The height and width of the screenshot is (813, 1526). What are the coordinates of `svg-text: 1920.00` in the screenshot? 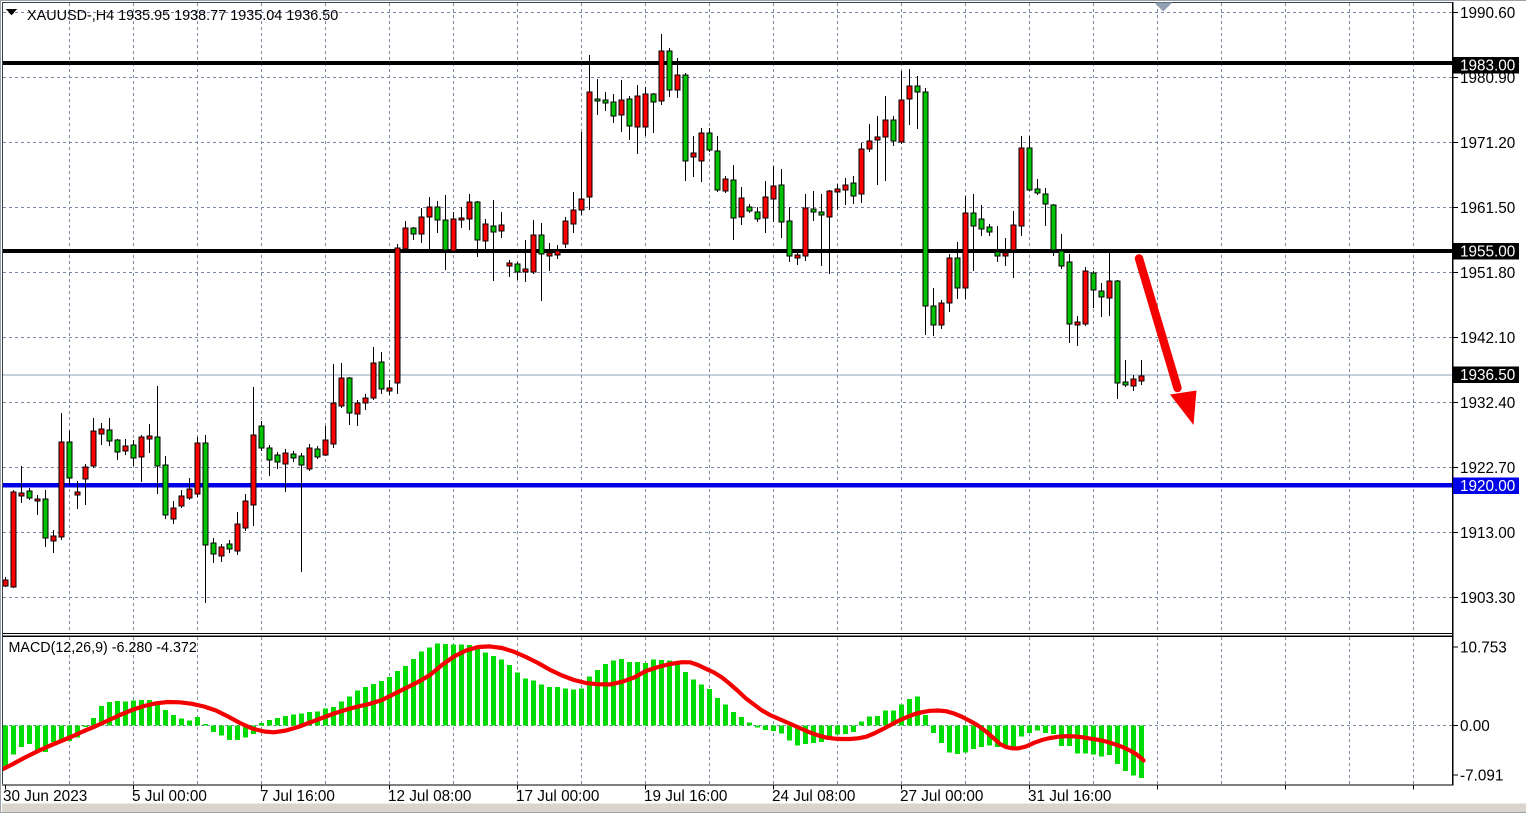 It's located at (1487, 486).